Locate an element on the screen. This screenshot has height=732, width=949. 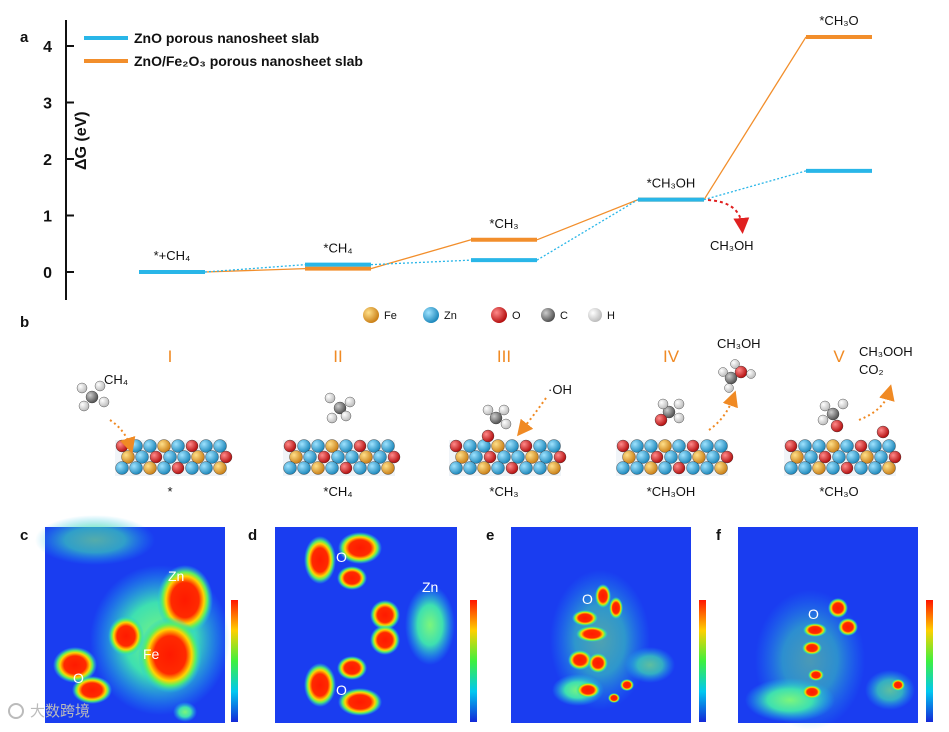
surface-slab is located at coordinates (675, 457).